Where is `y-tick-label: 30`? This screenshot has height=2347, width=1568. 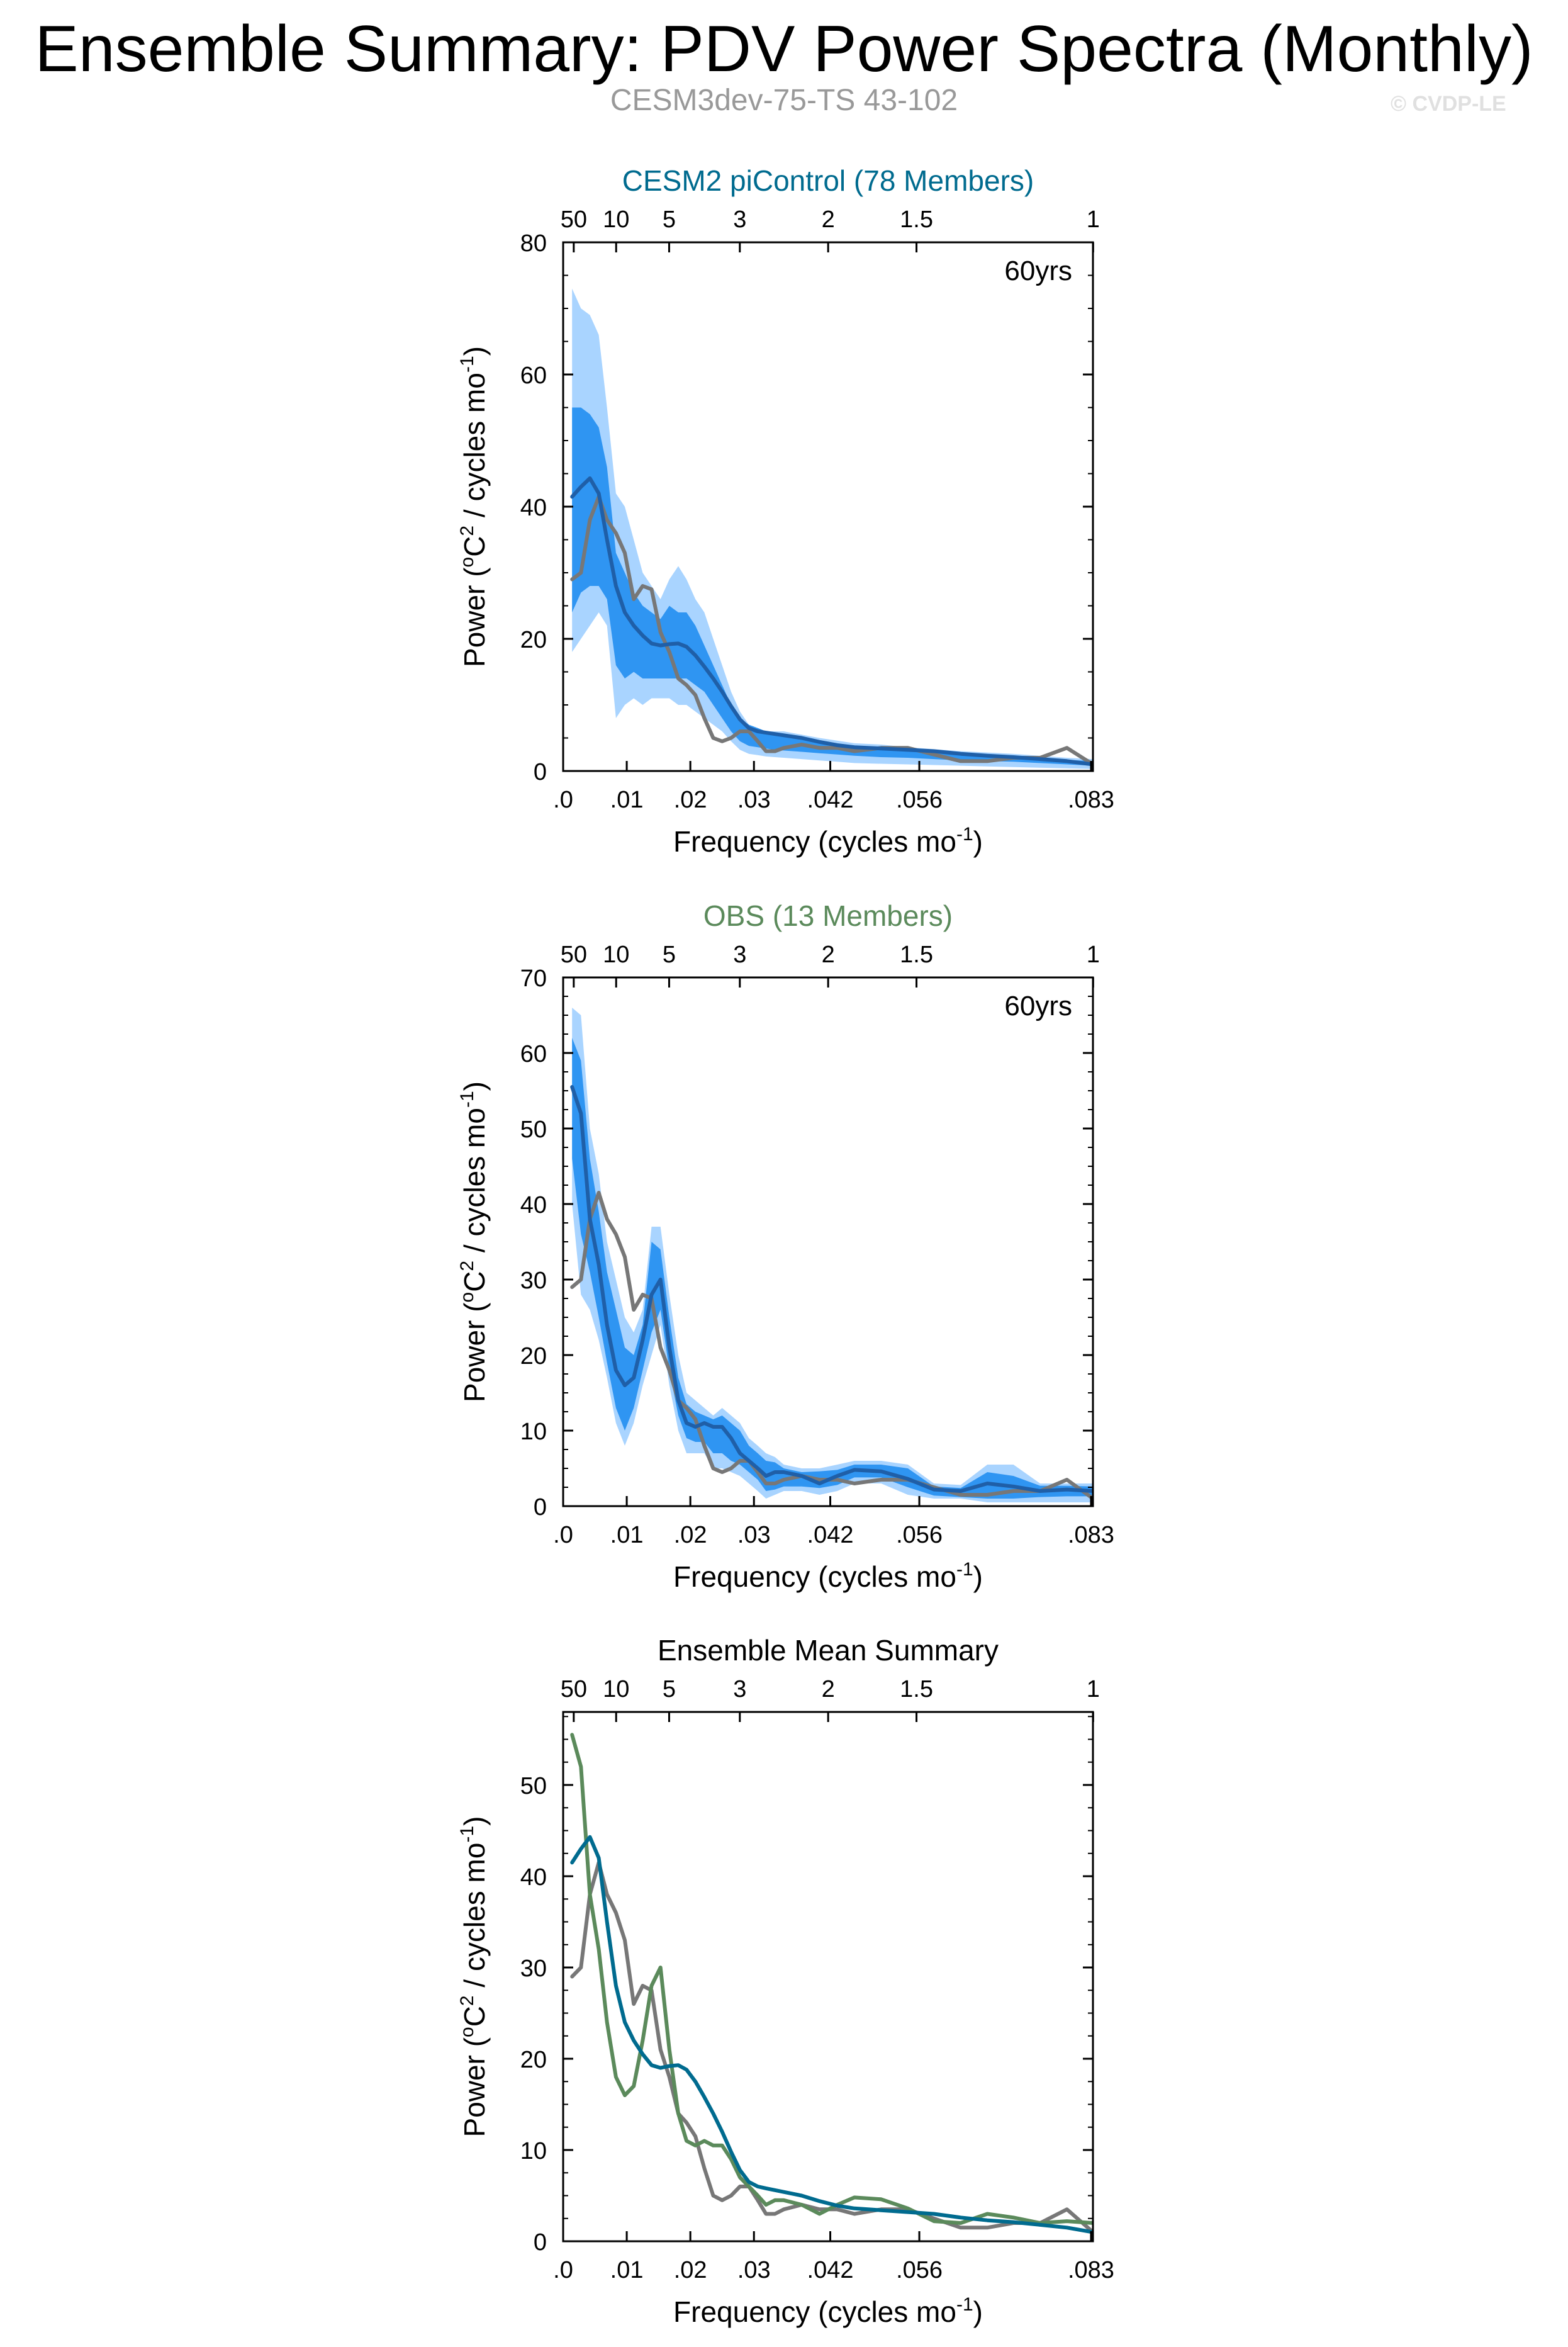
y-tick-label: 30 is located at coordinates (533, 1969).